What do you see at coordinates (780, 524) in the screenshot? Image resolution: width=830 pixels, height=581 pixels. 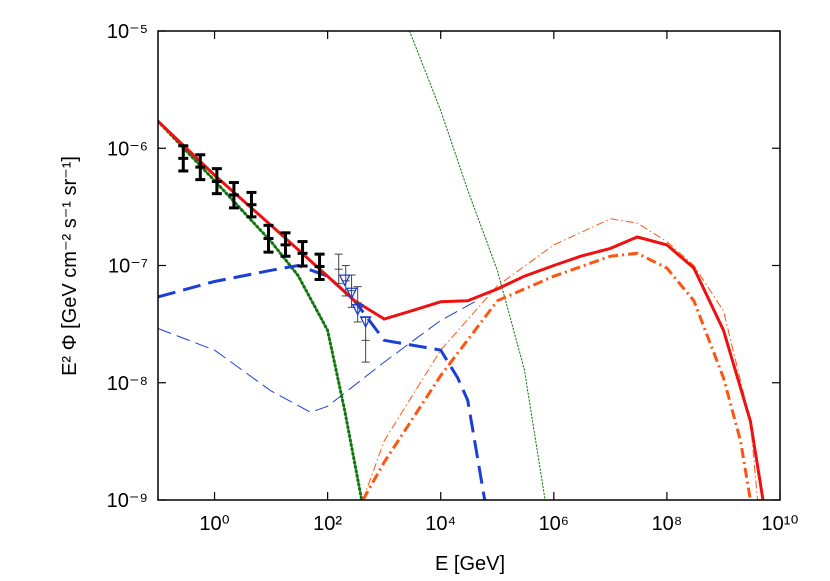 I see `x-tick-label: 10¹⁰` at bounding box center [780, 524].